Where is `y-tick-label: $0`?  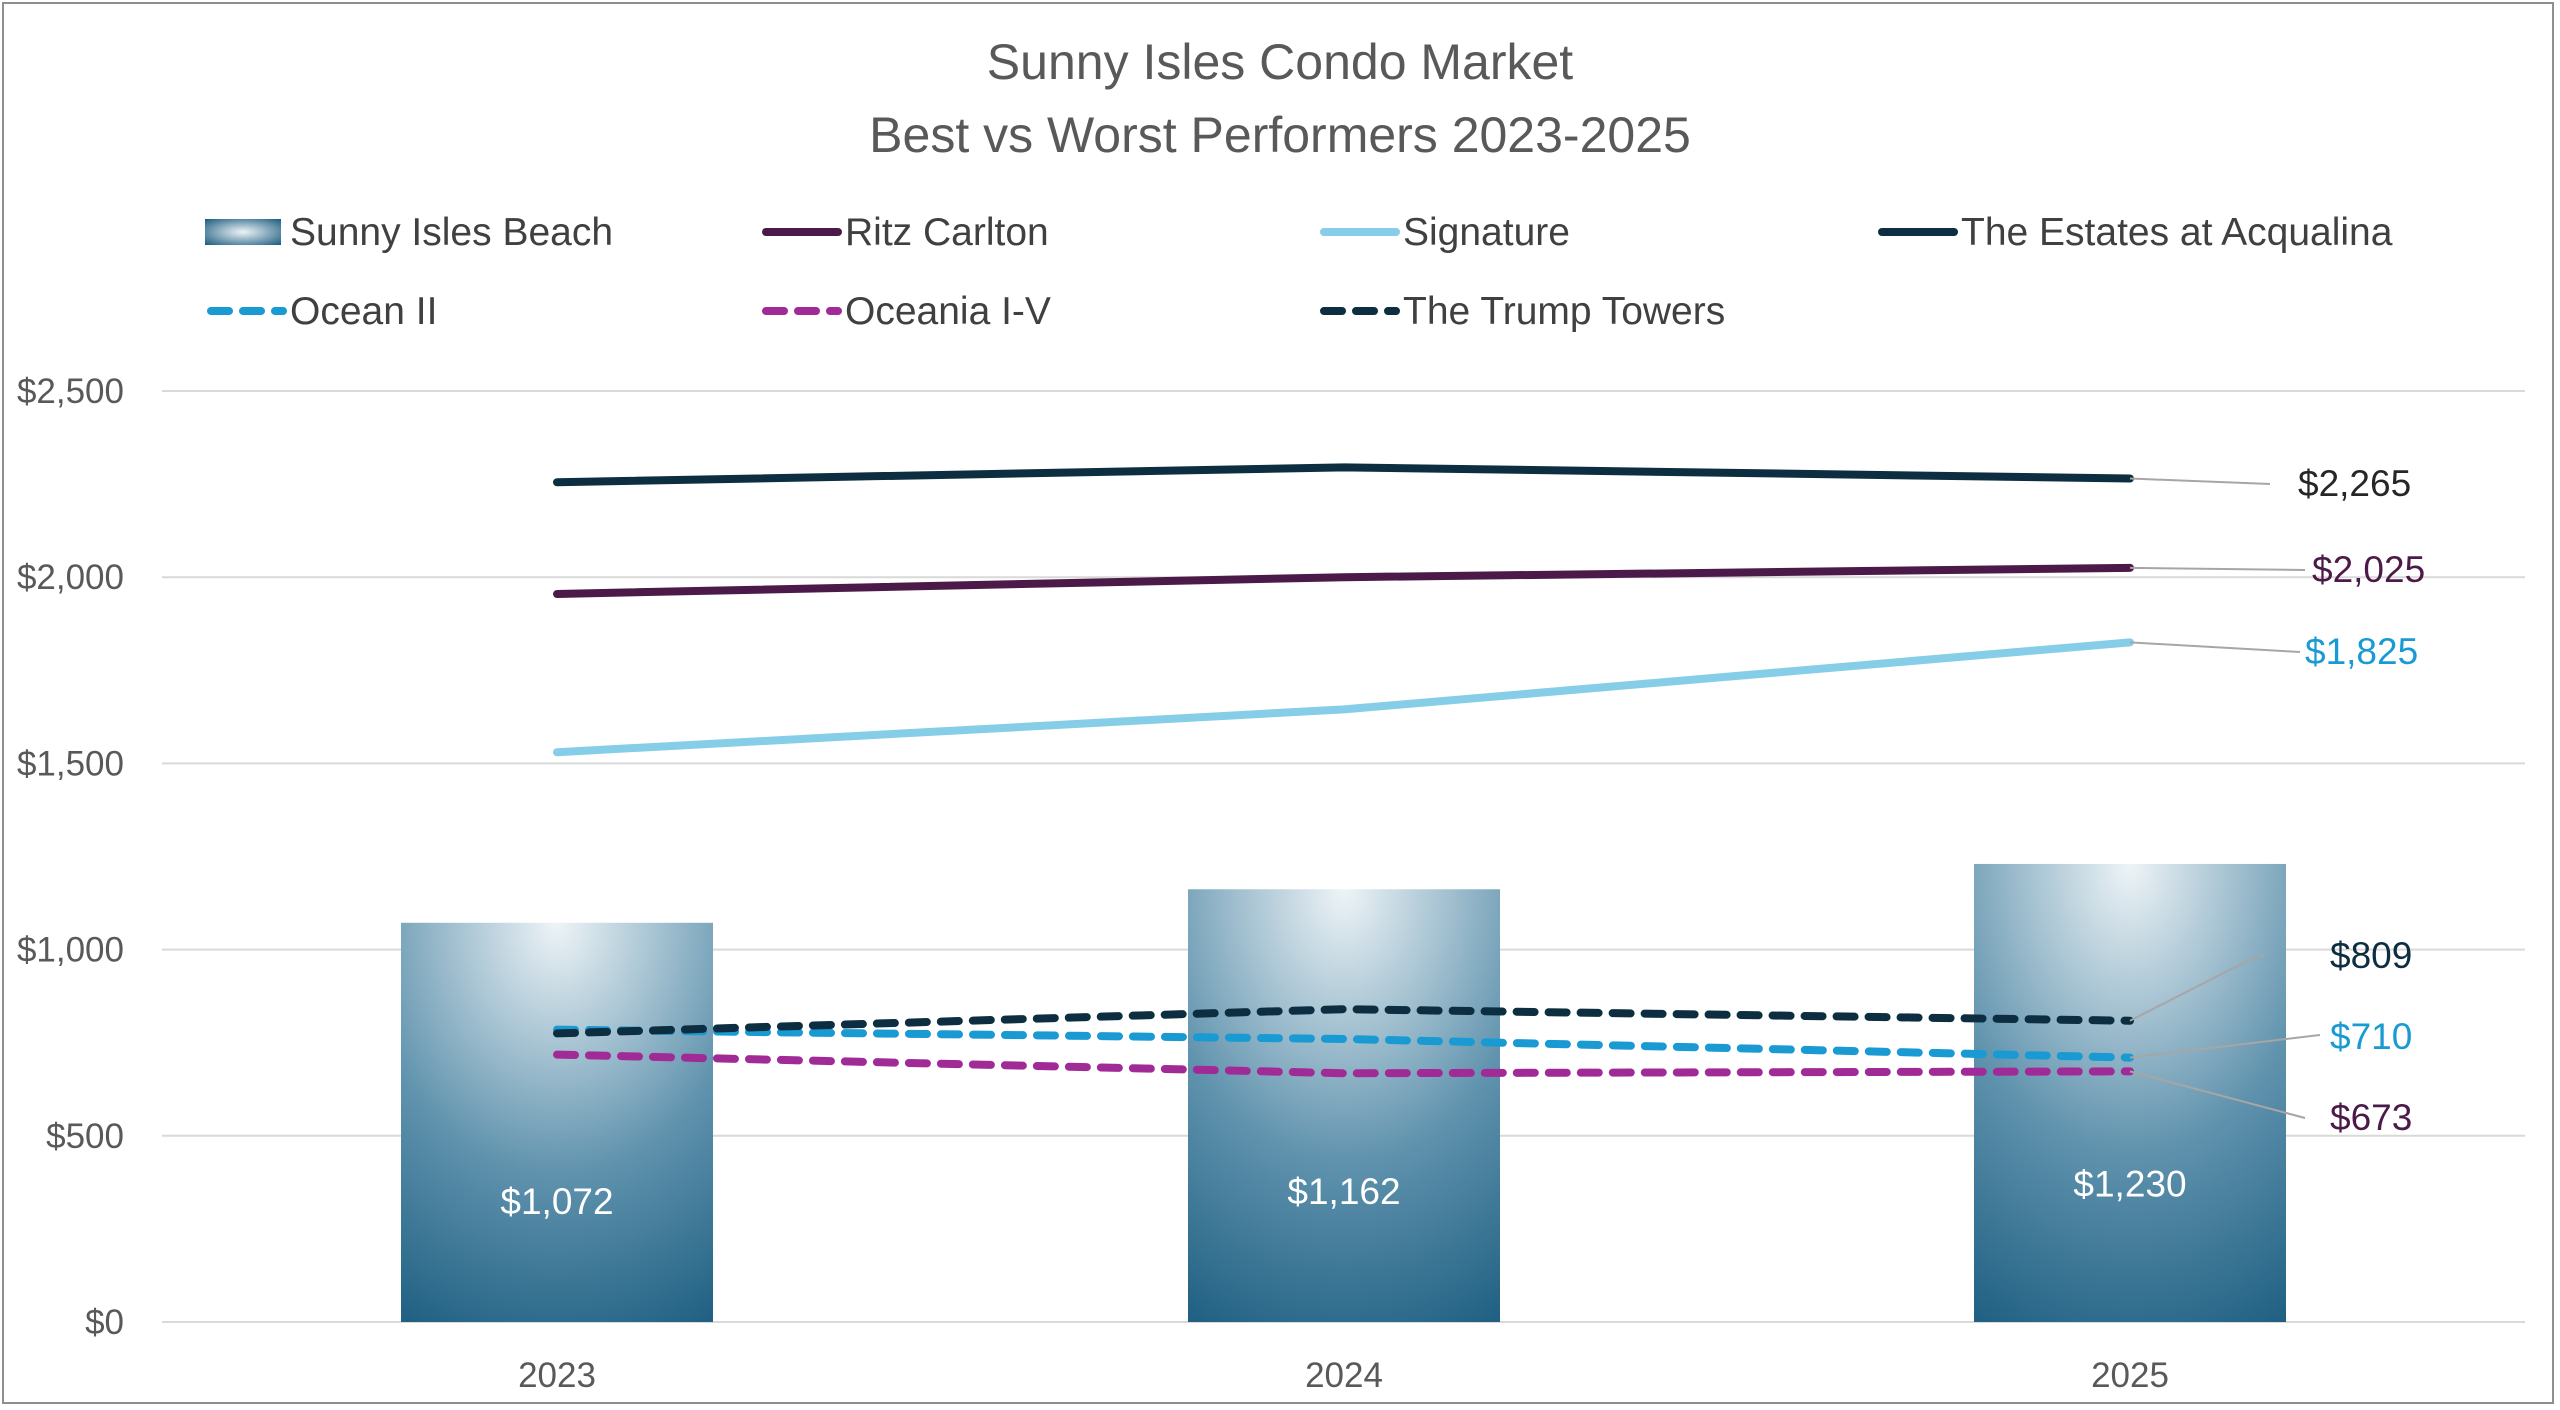 y-tick-label: $0 is located at coordinates (104, 1322).